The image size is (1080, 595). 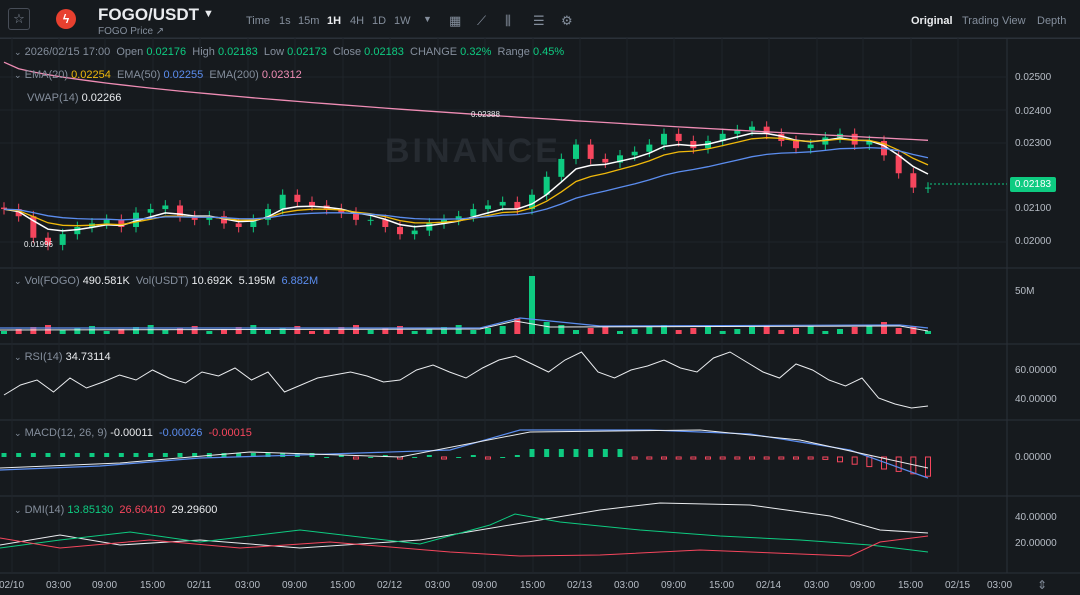 I want to click on candle-type-icon: ⫼, so click(x=508, y=20).